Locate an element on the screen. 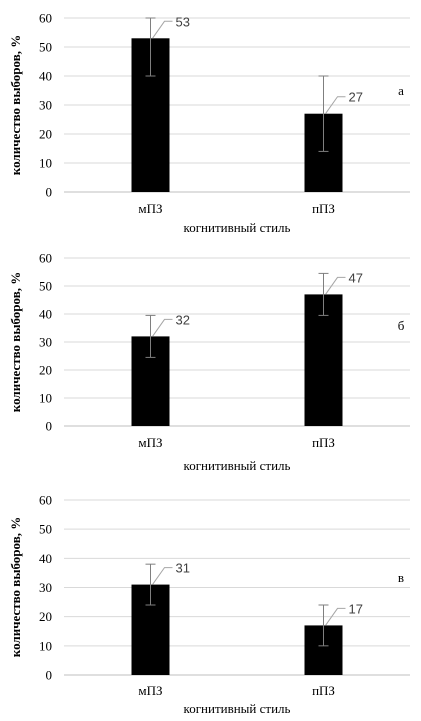  data-label: 47 is located at coordinates (356, 277).